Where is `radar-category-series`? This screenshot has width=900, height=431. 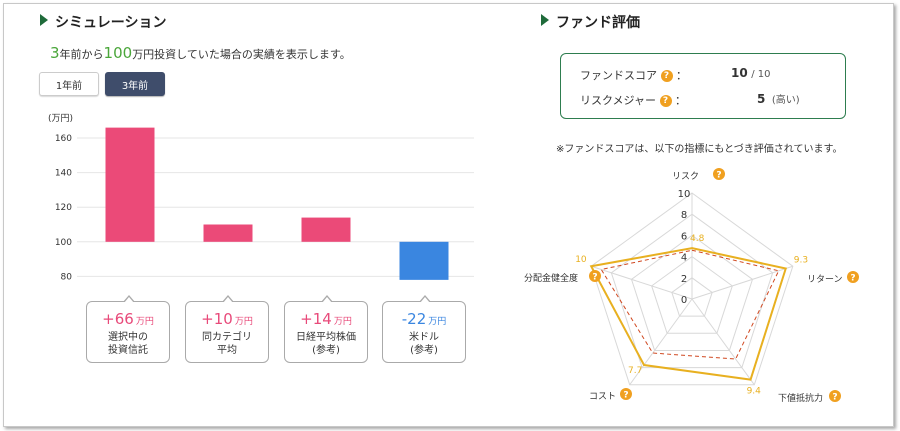 radar-category-series is located at coordinates (690, 304).